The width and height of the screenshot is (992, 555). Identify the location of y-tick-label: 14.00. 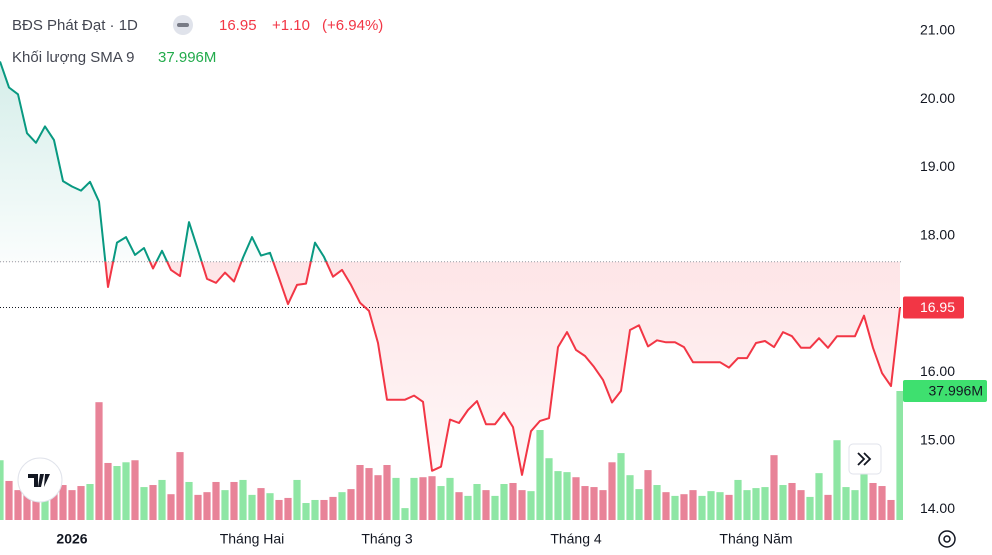
(937, 508).